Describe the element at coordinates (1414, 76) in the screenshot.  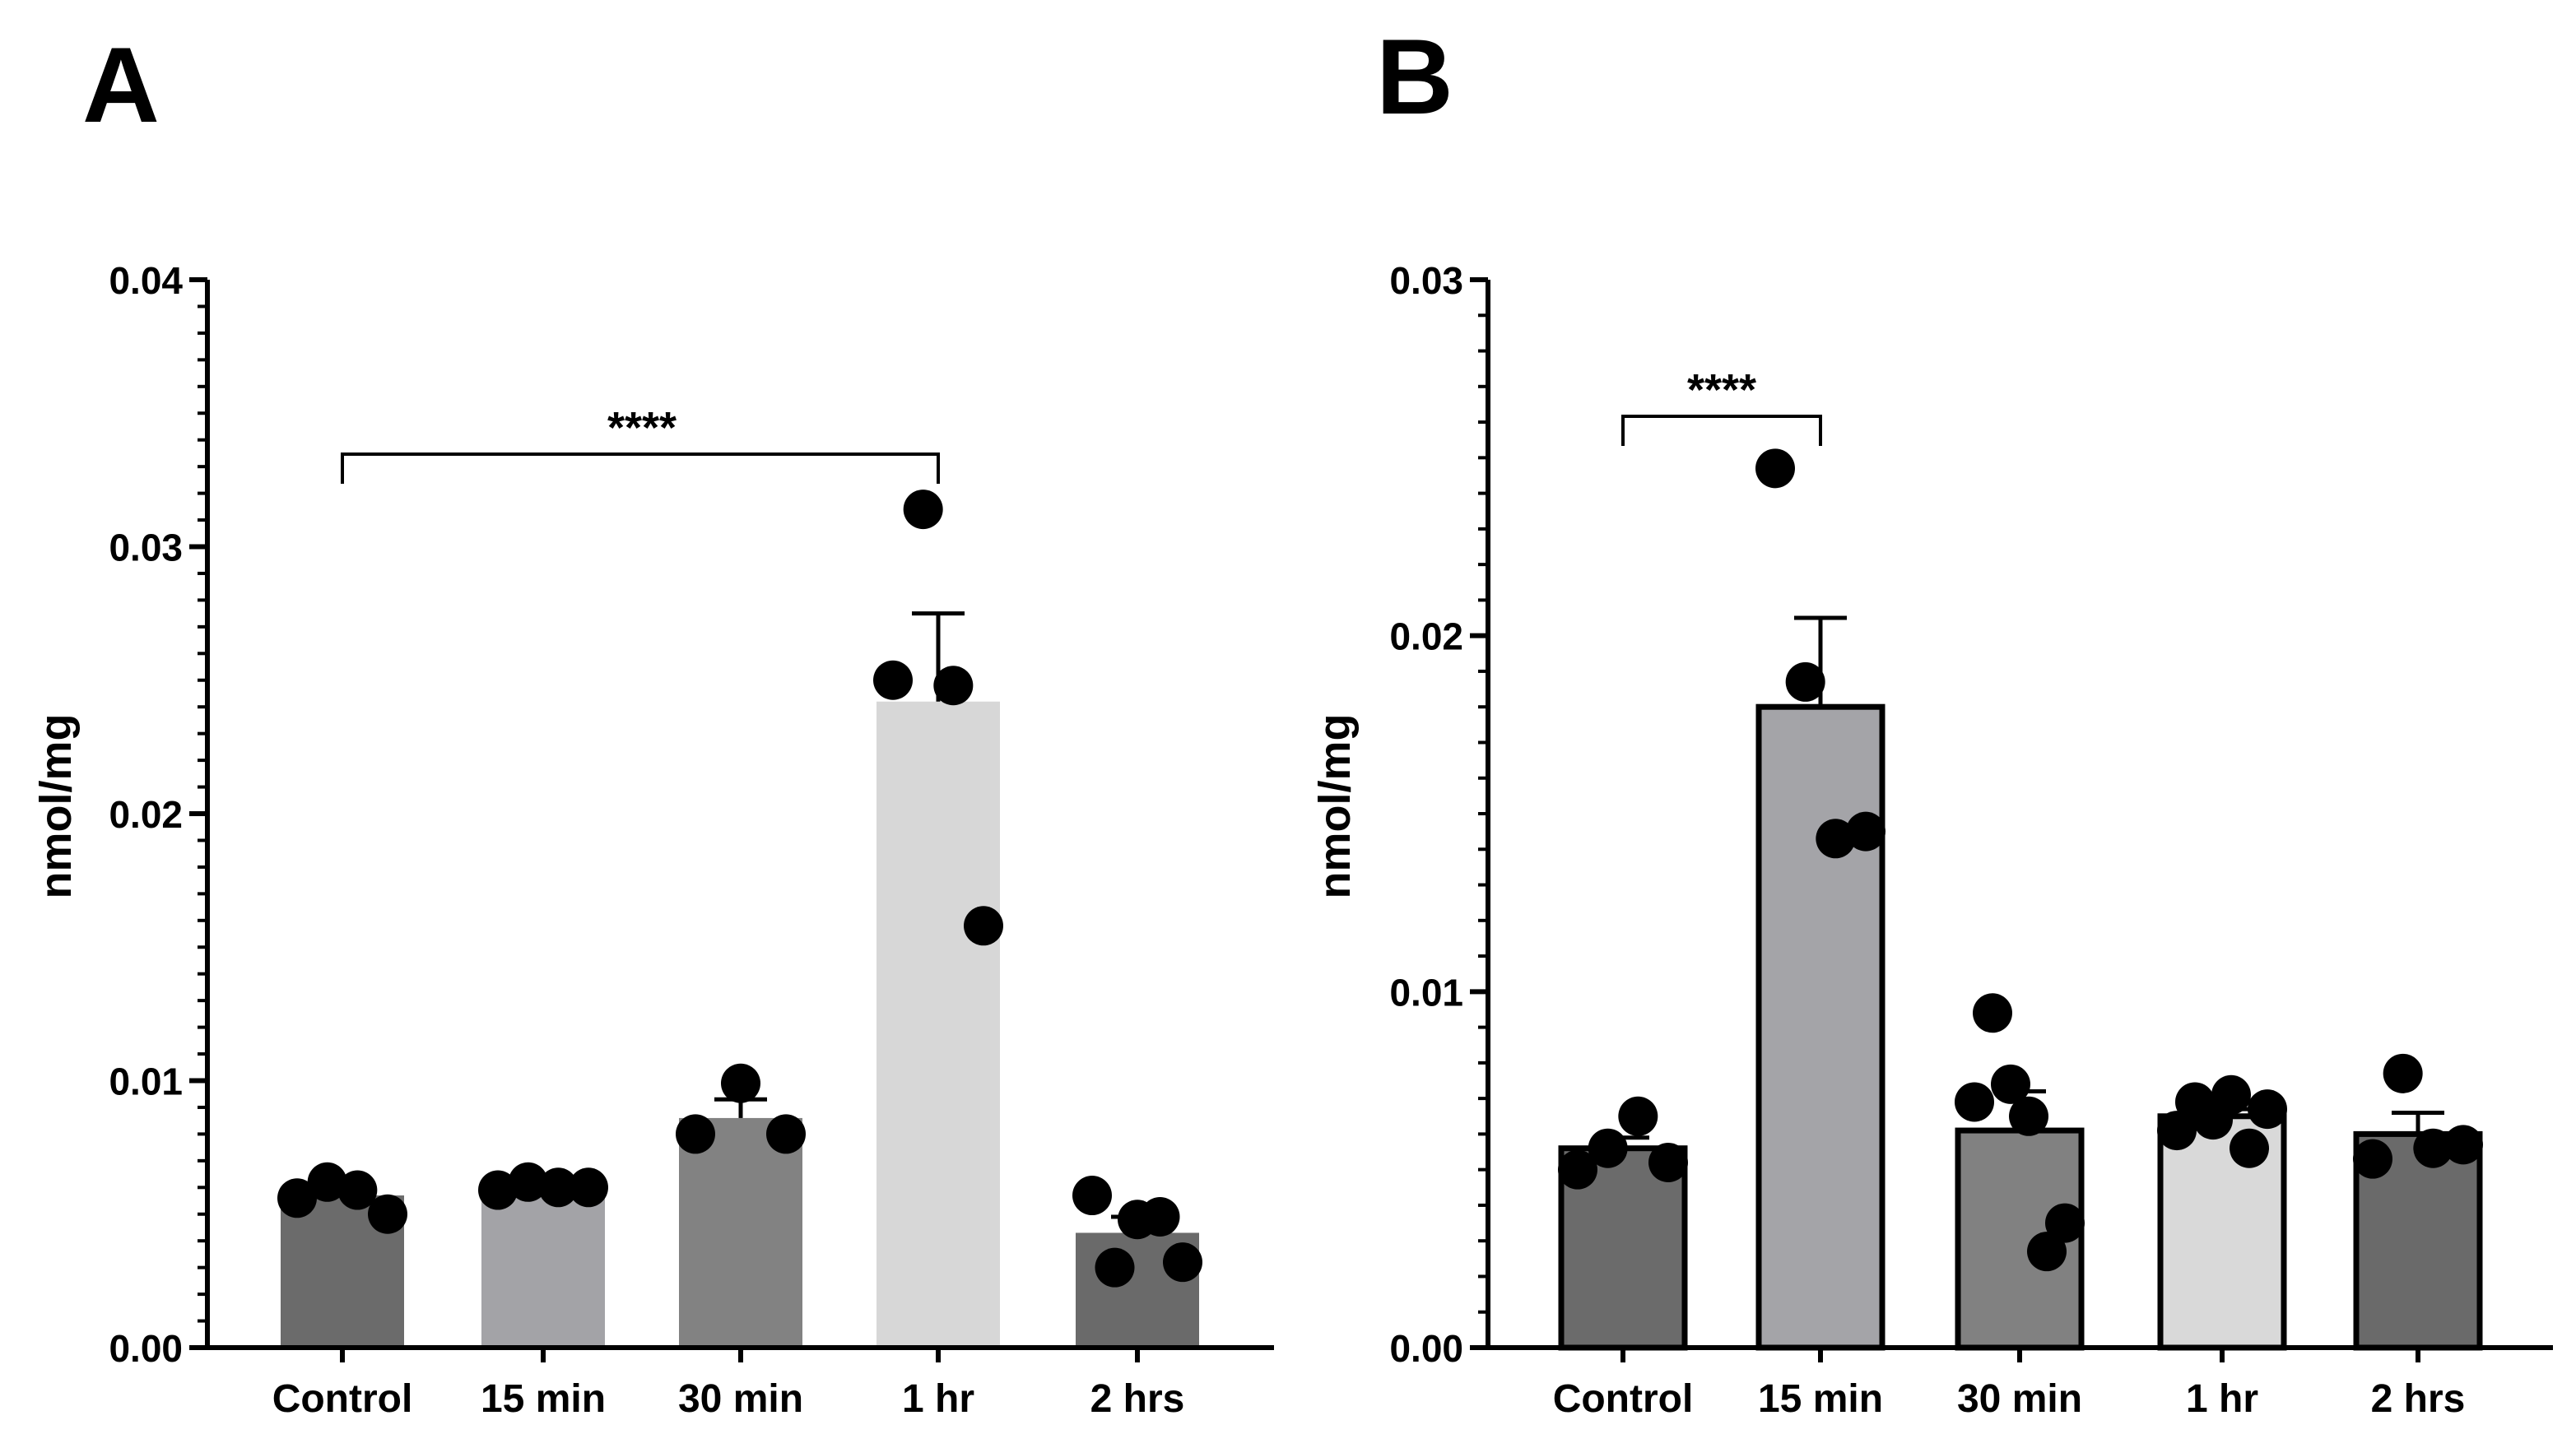
I see `panel-letter-b: B` at that location.